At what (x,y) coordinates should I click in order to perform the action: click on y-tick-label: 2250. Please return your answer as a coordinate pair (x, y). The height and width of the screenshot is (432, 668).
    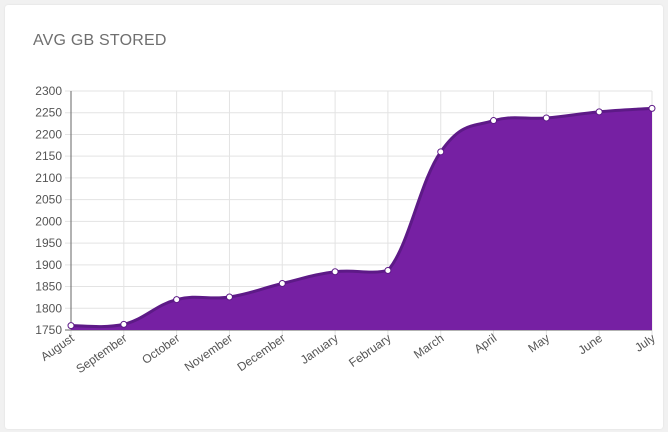
    Looking at the image, I should click on (48, 113).